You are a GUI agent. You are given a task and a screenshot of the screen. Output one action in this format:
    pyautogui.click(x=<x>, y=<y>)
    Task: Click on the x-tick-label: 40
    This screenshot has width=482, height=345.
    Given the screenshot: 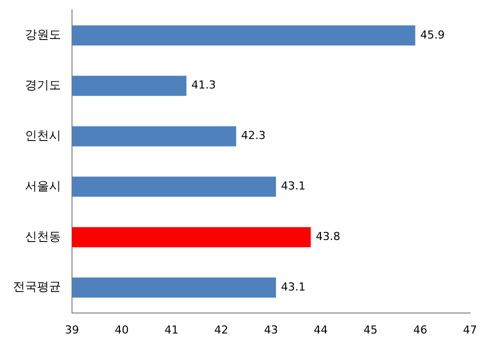 What is the action you would take?
    pyautogui.click(x=121, y=329)
    